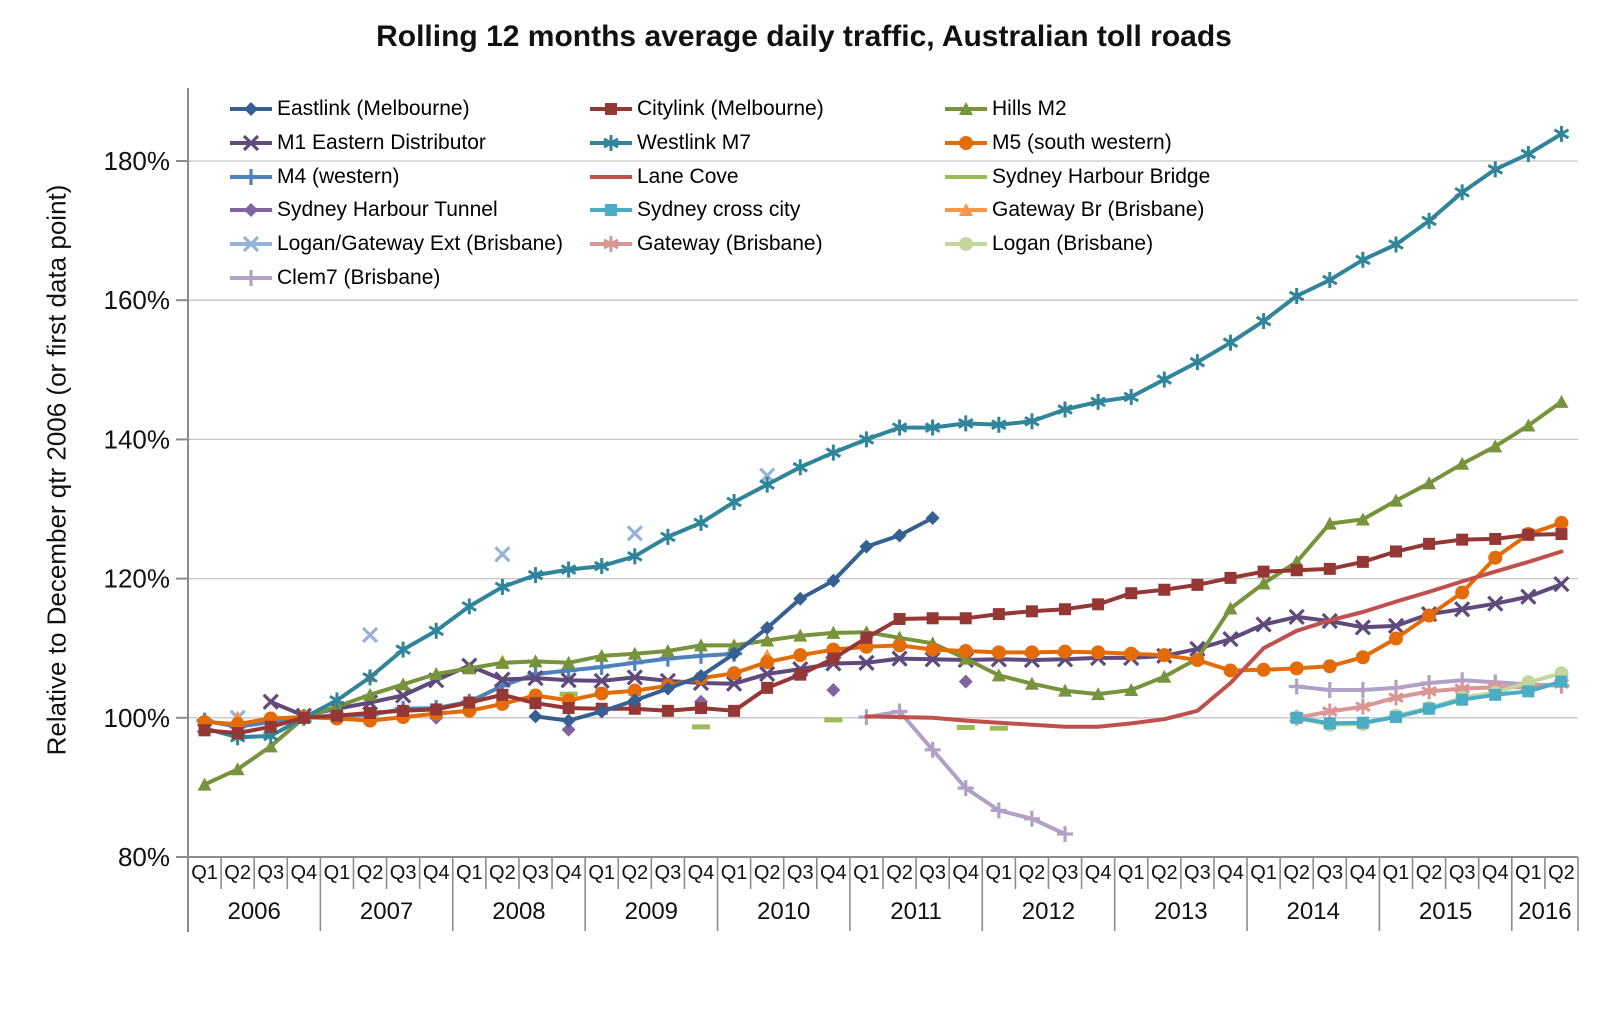 The height and width of the screenshot is (1015, 1608). What do you see at coordinates (381, 142) in the screenshot?
I see `legend-label: M1 Eastern Distributor` at bounding box center [381, 142].